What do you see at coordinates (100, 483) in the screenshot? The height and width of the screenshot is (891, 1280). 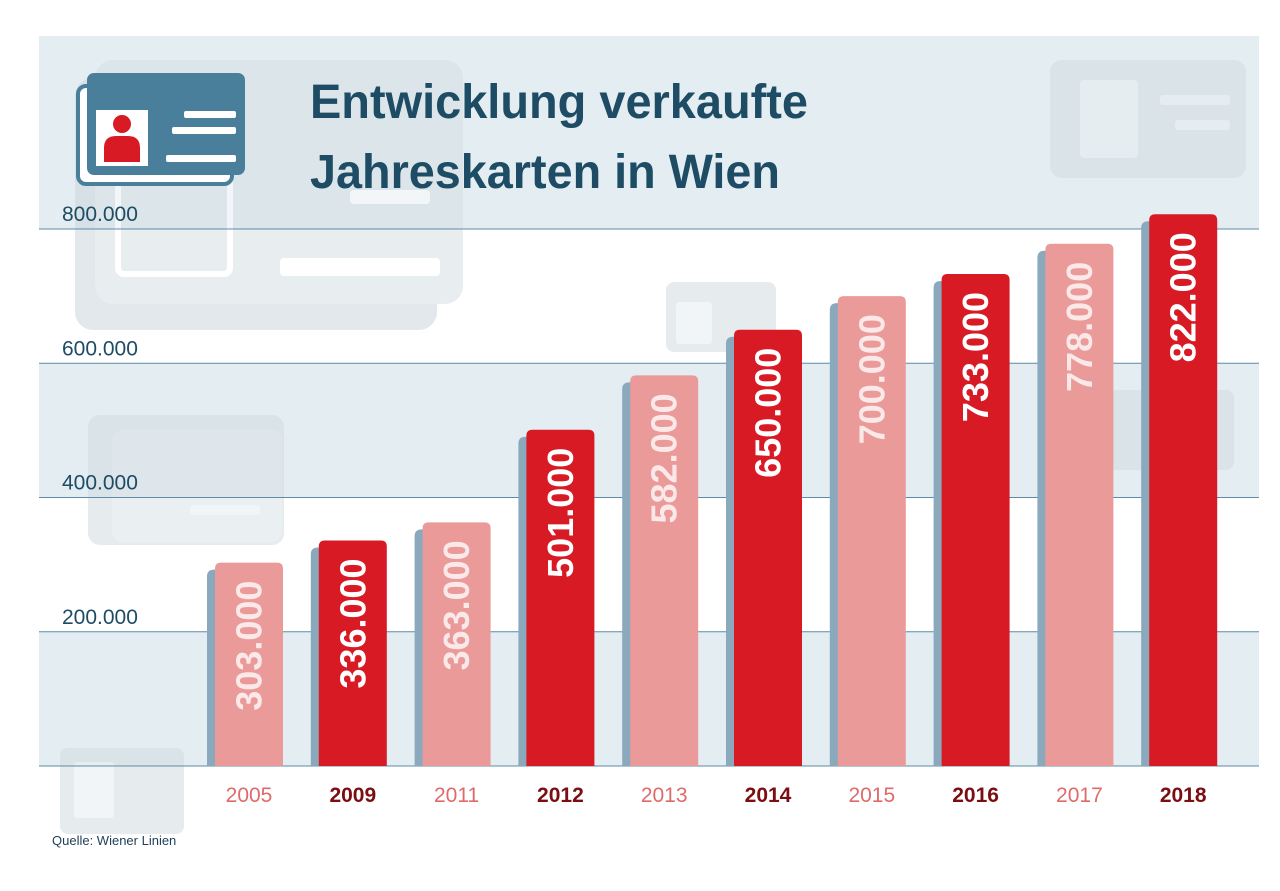 I see `y-tick-label: 400.000` at bounding box center [100, 483].